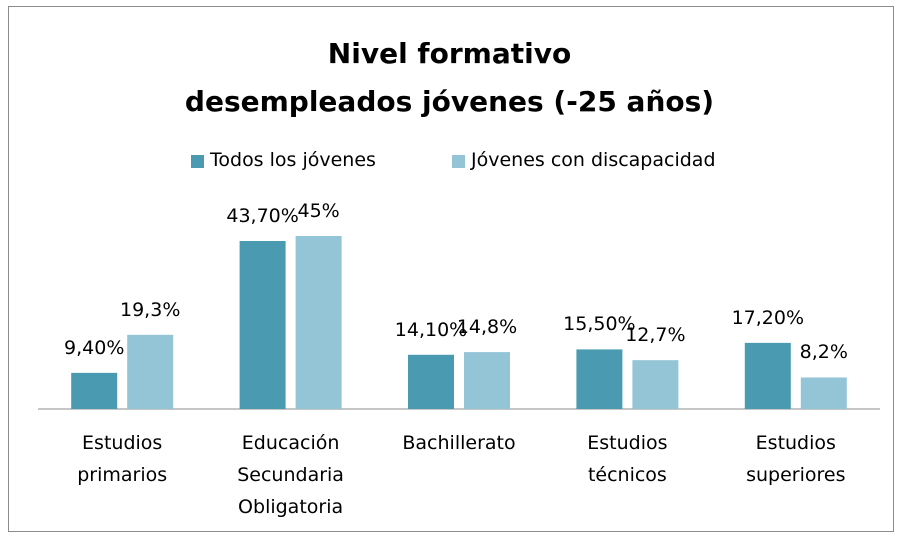 The height and width of the screenshot is (537, 899). I want to click on x-tick-label: Estudios primarios, so click(122, 459).